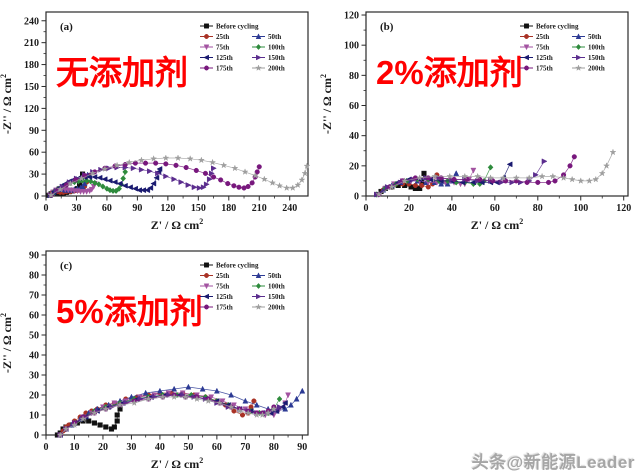 The height and width of the screenshot is (476, 640). I want to click on annotation-additive-label: 2%添加剂, so click(449, 72).